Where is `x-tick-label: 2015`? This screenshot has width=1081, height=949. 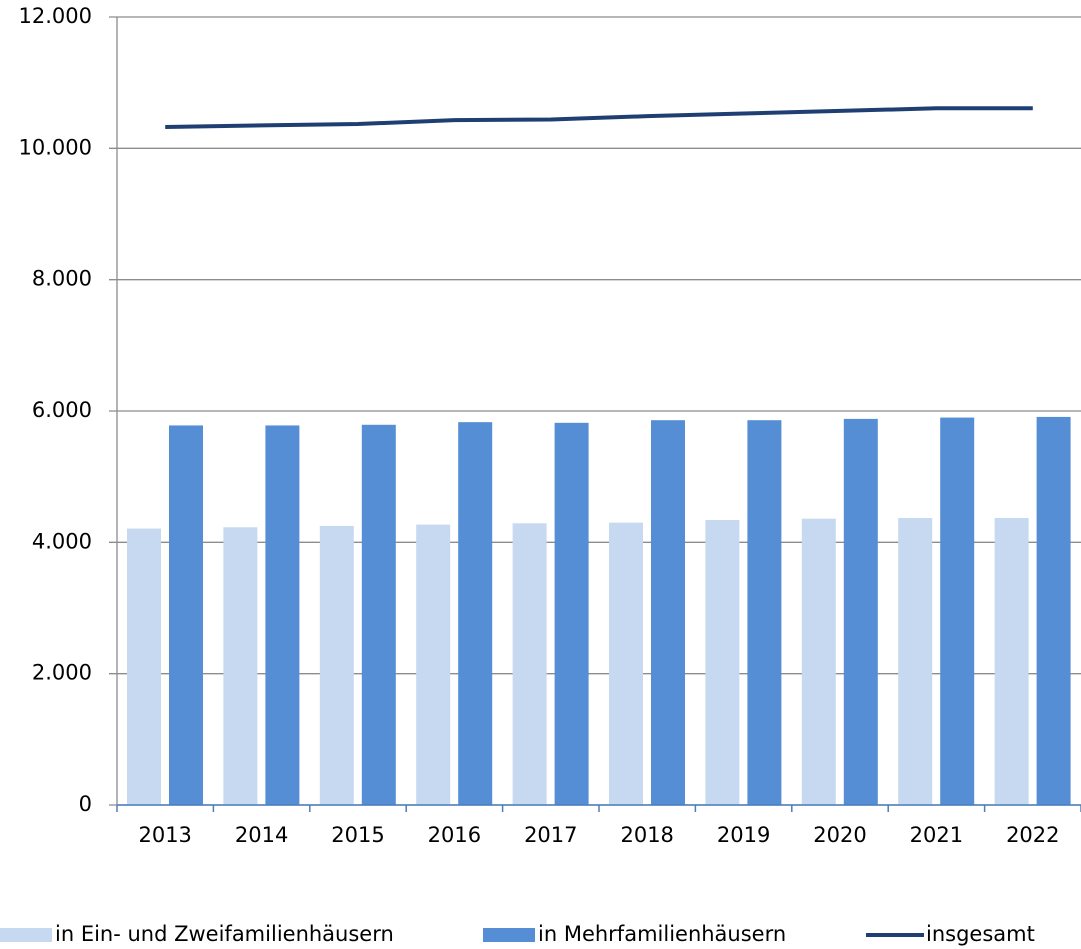
x-tick-label: 2015 is located at coordinates (357, 835).